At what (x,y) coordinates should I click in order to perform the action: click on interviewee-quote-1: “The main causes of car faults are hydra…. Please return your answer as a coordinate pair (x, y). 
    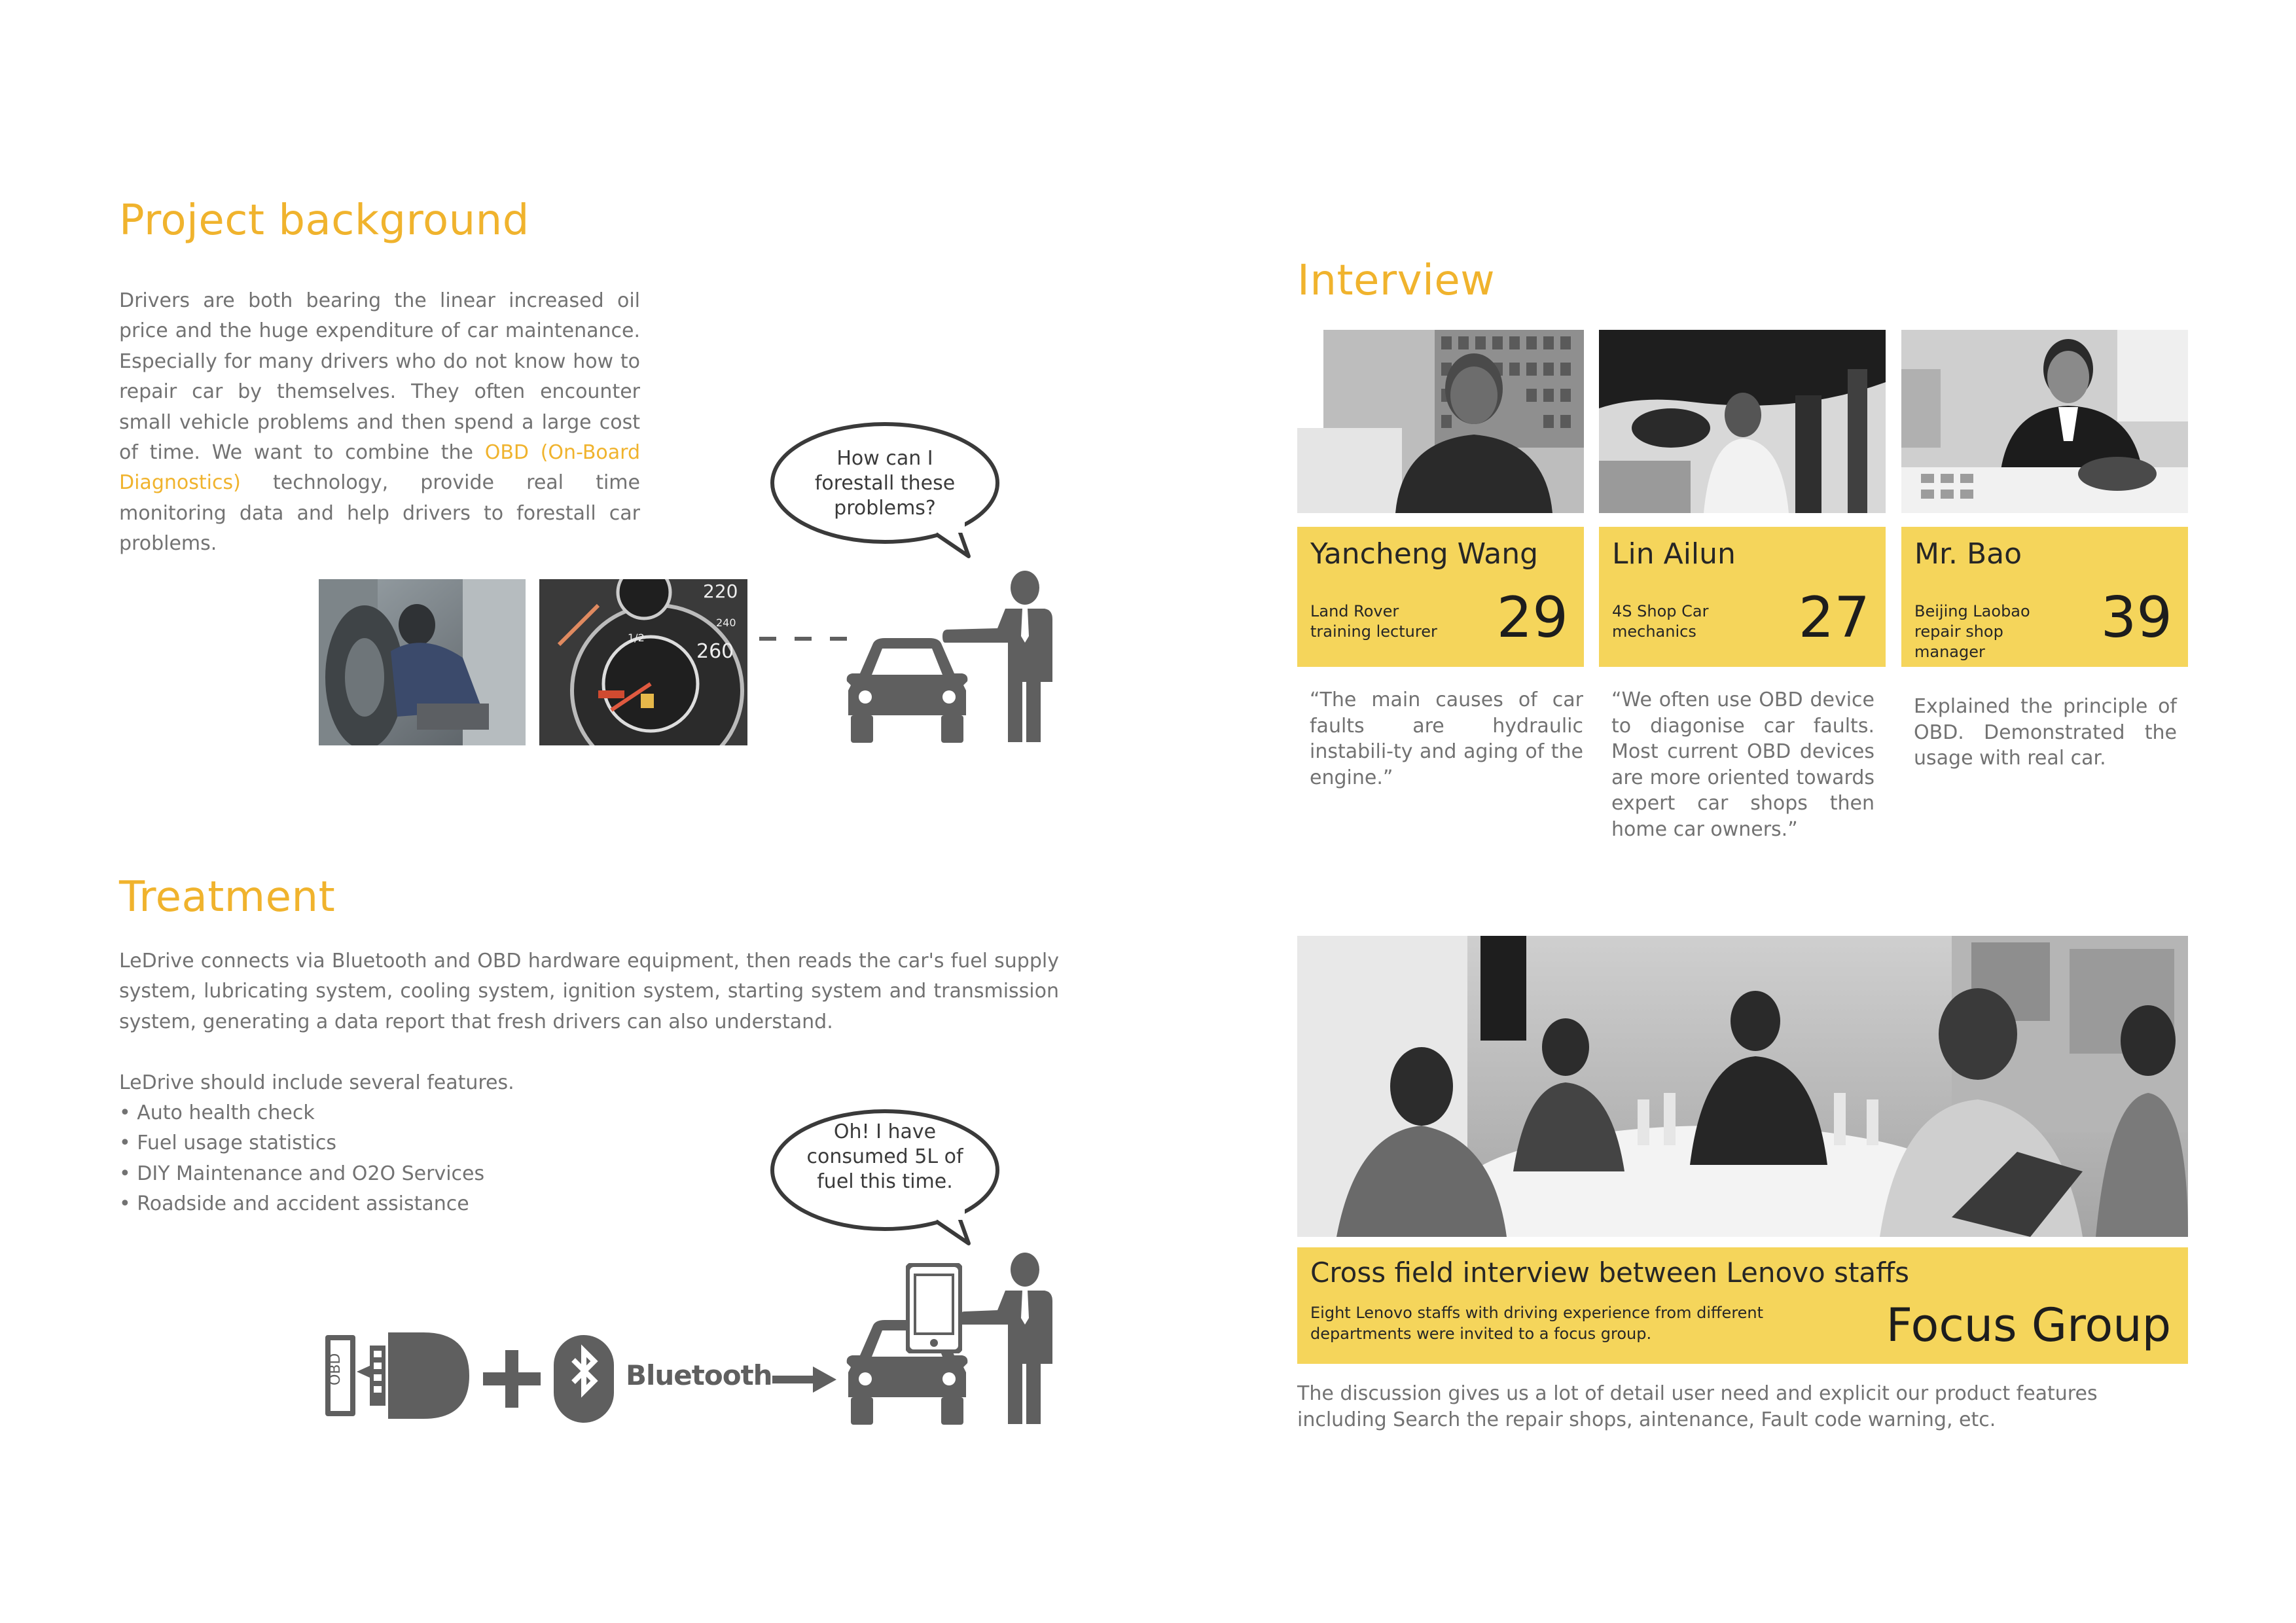
    Looking at the image, I should click on (1446, 738).